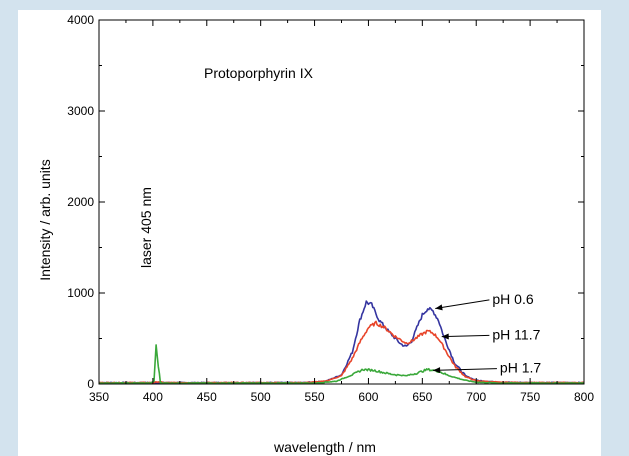  I want to click on x-tick-label: 650, so click(422, 397).